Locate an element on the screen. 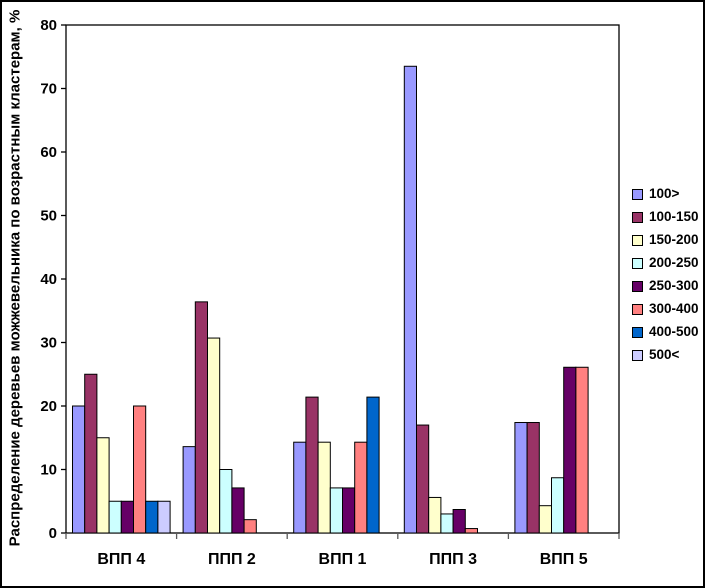 The image size is (705, 588). bar-100>-ВПП 4 is located at coordinates (79, 469).